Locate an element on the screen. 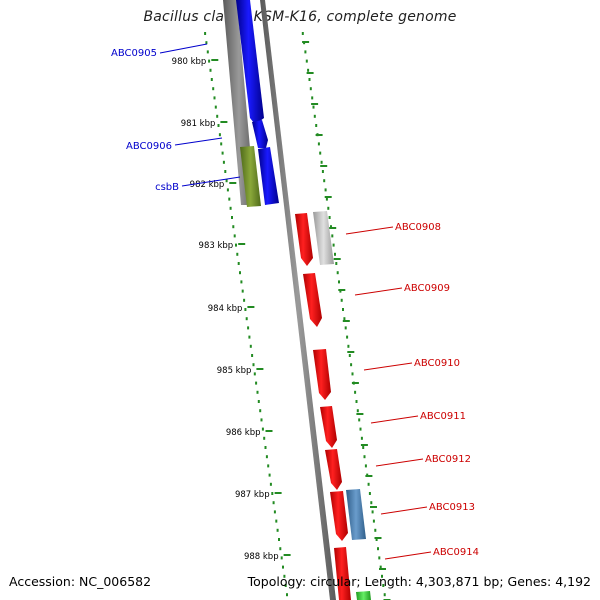 This screenshot has height=600, width=600. gene-abc0906-arrow is located at coordinates (260, 134).